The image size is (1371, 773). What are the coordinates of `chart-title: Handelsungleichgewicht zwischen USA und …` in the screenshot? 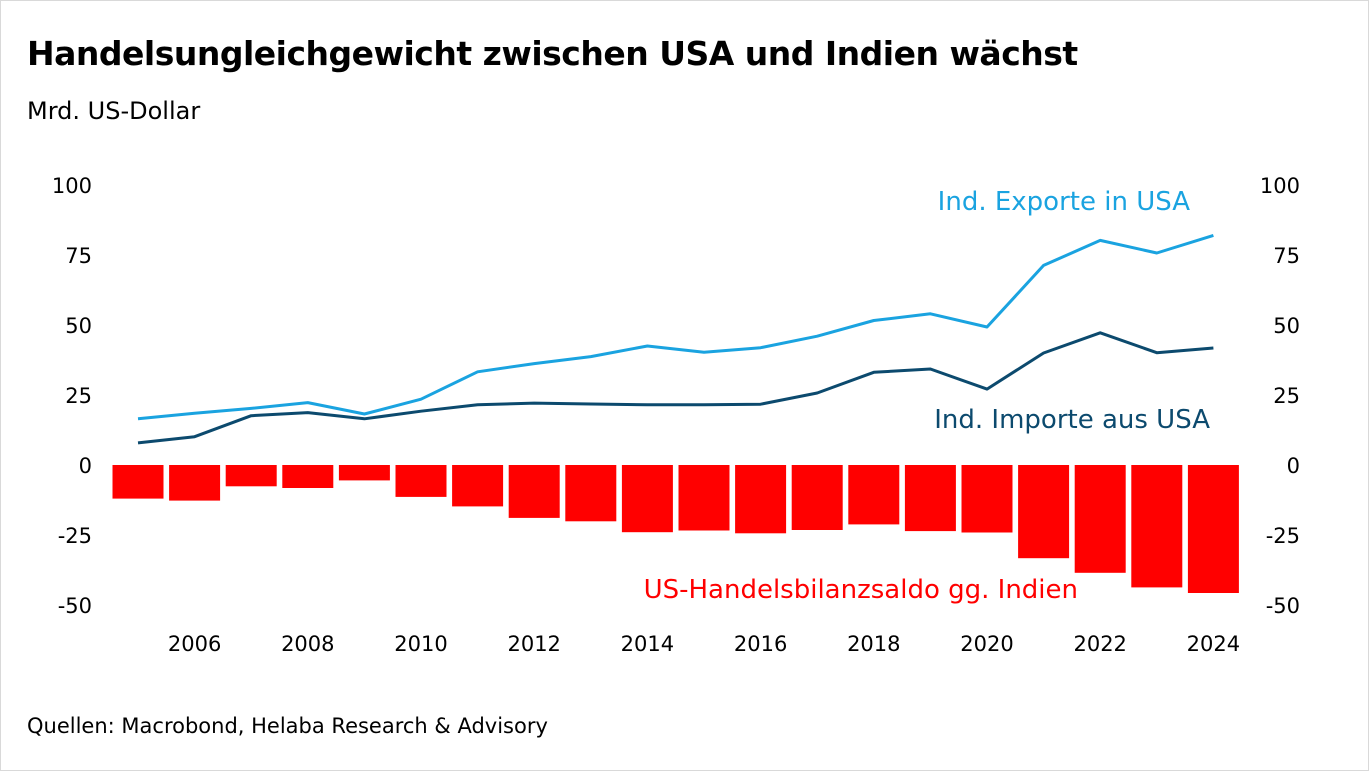 It's located at (552, 53).